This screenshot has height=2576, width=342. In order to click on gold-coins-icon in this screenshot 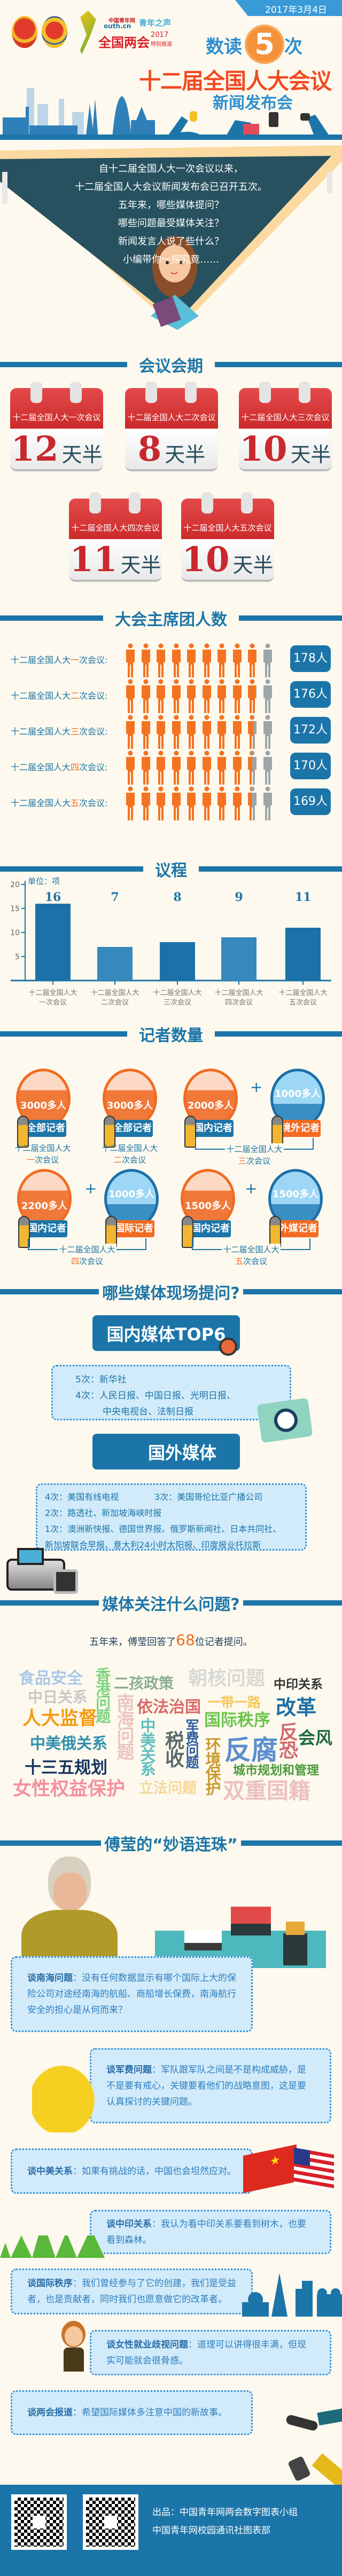, I will do `click(69, 2092)`.